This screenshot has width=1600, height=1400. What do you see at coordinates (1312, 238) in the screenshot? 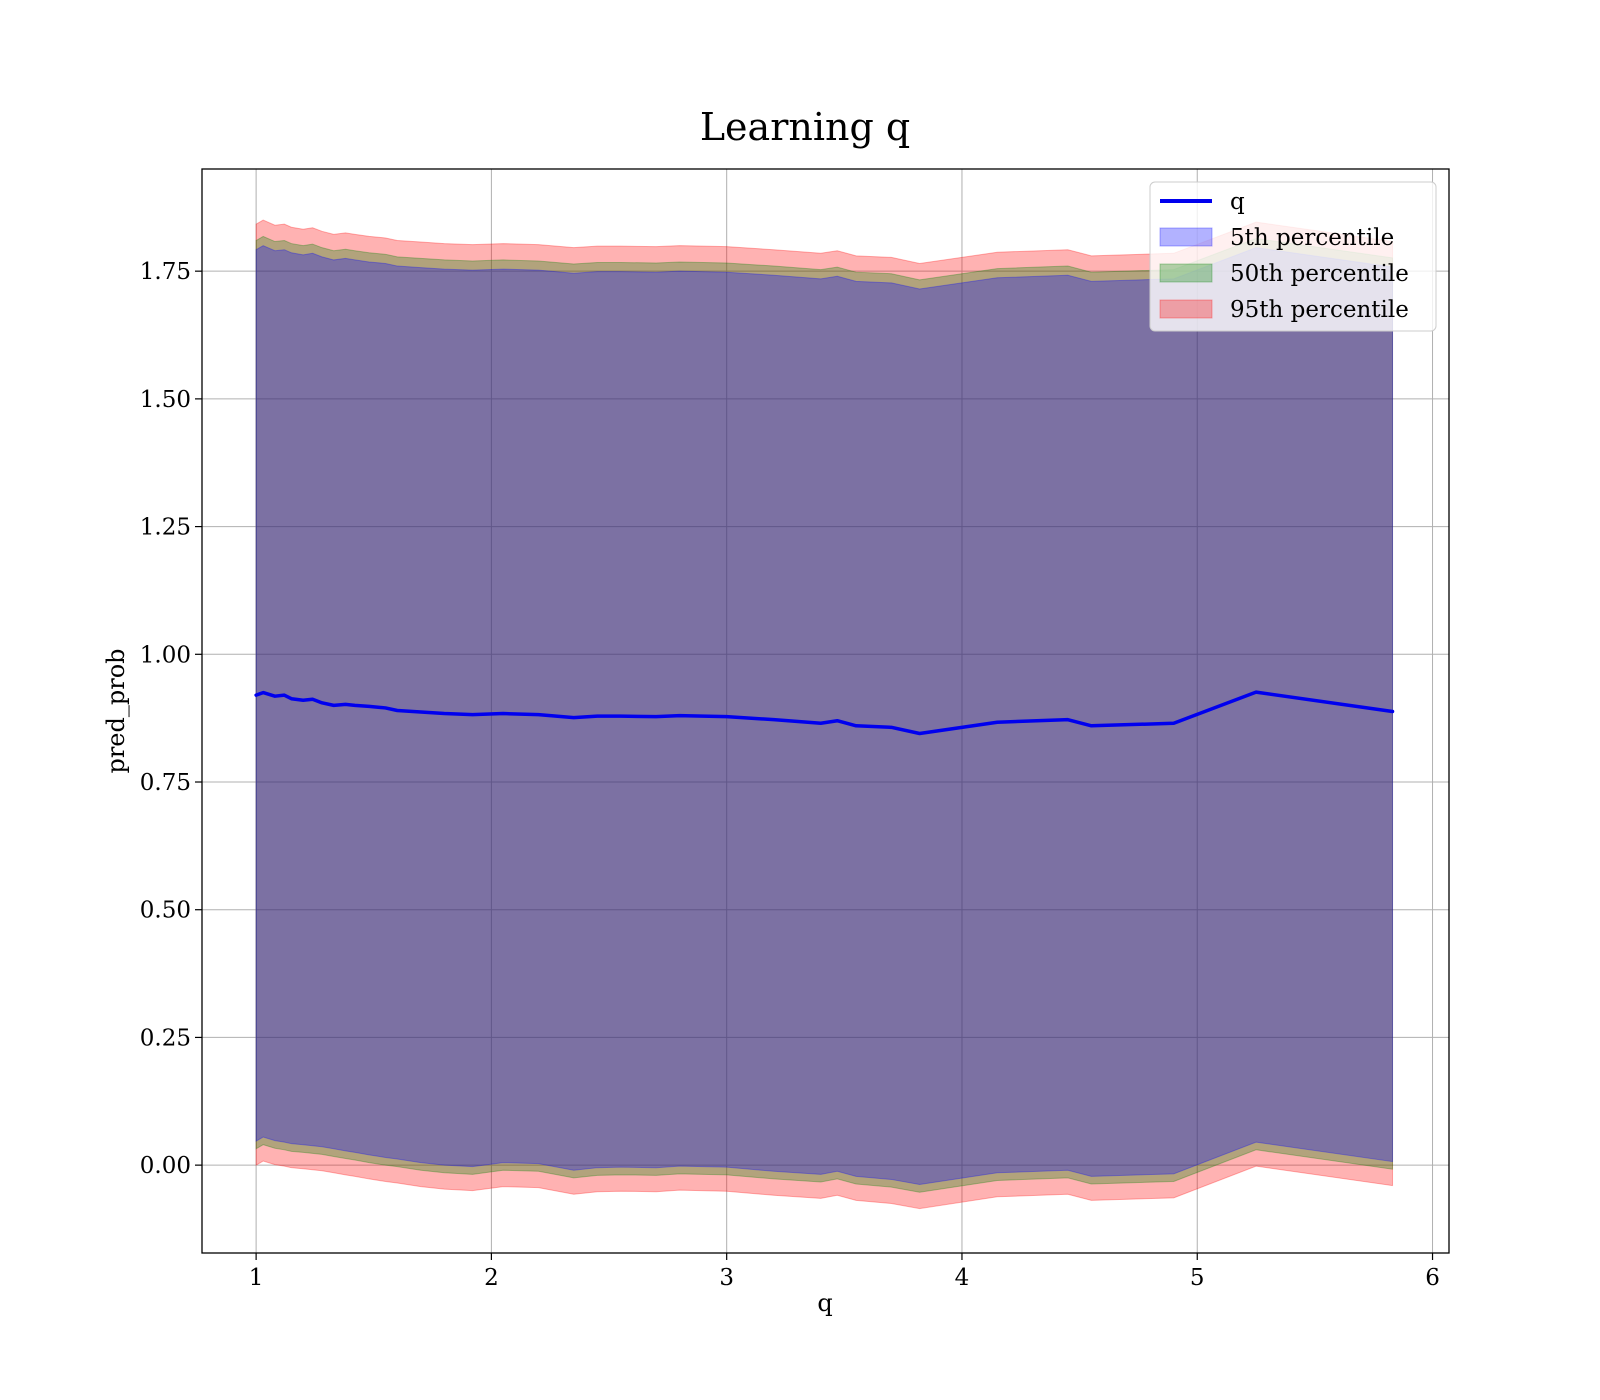
I see `legend-label-5th: 5th percentile` at bounding box center [1312, 238].